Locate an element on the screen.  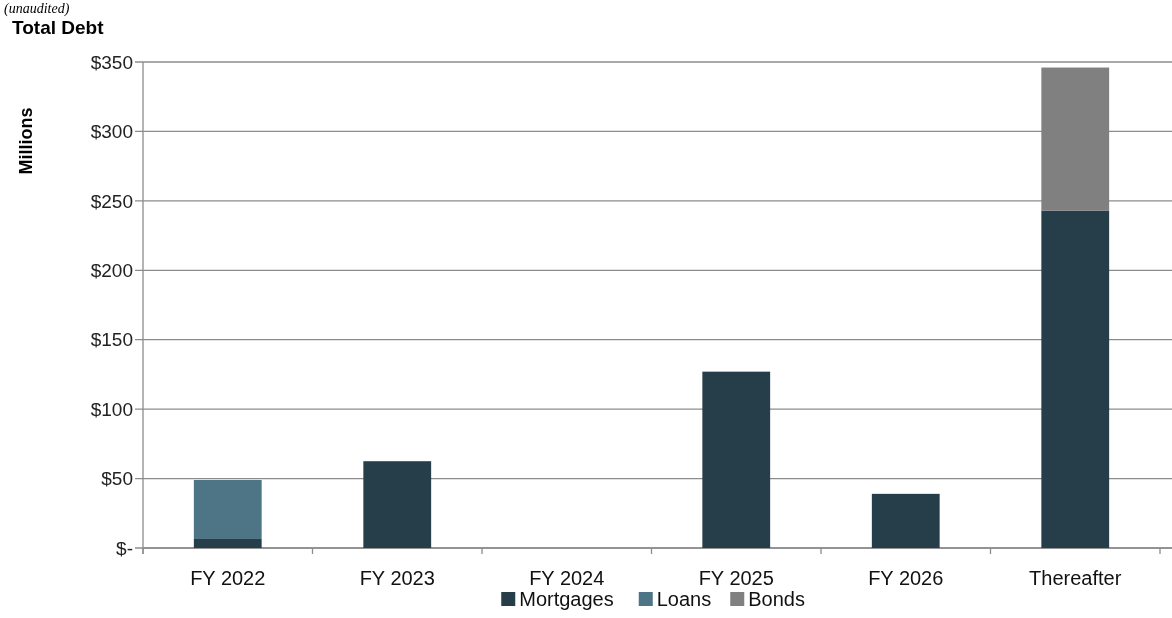
y-tick-label: $350 is located at coordinates (111, 62).